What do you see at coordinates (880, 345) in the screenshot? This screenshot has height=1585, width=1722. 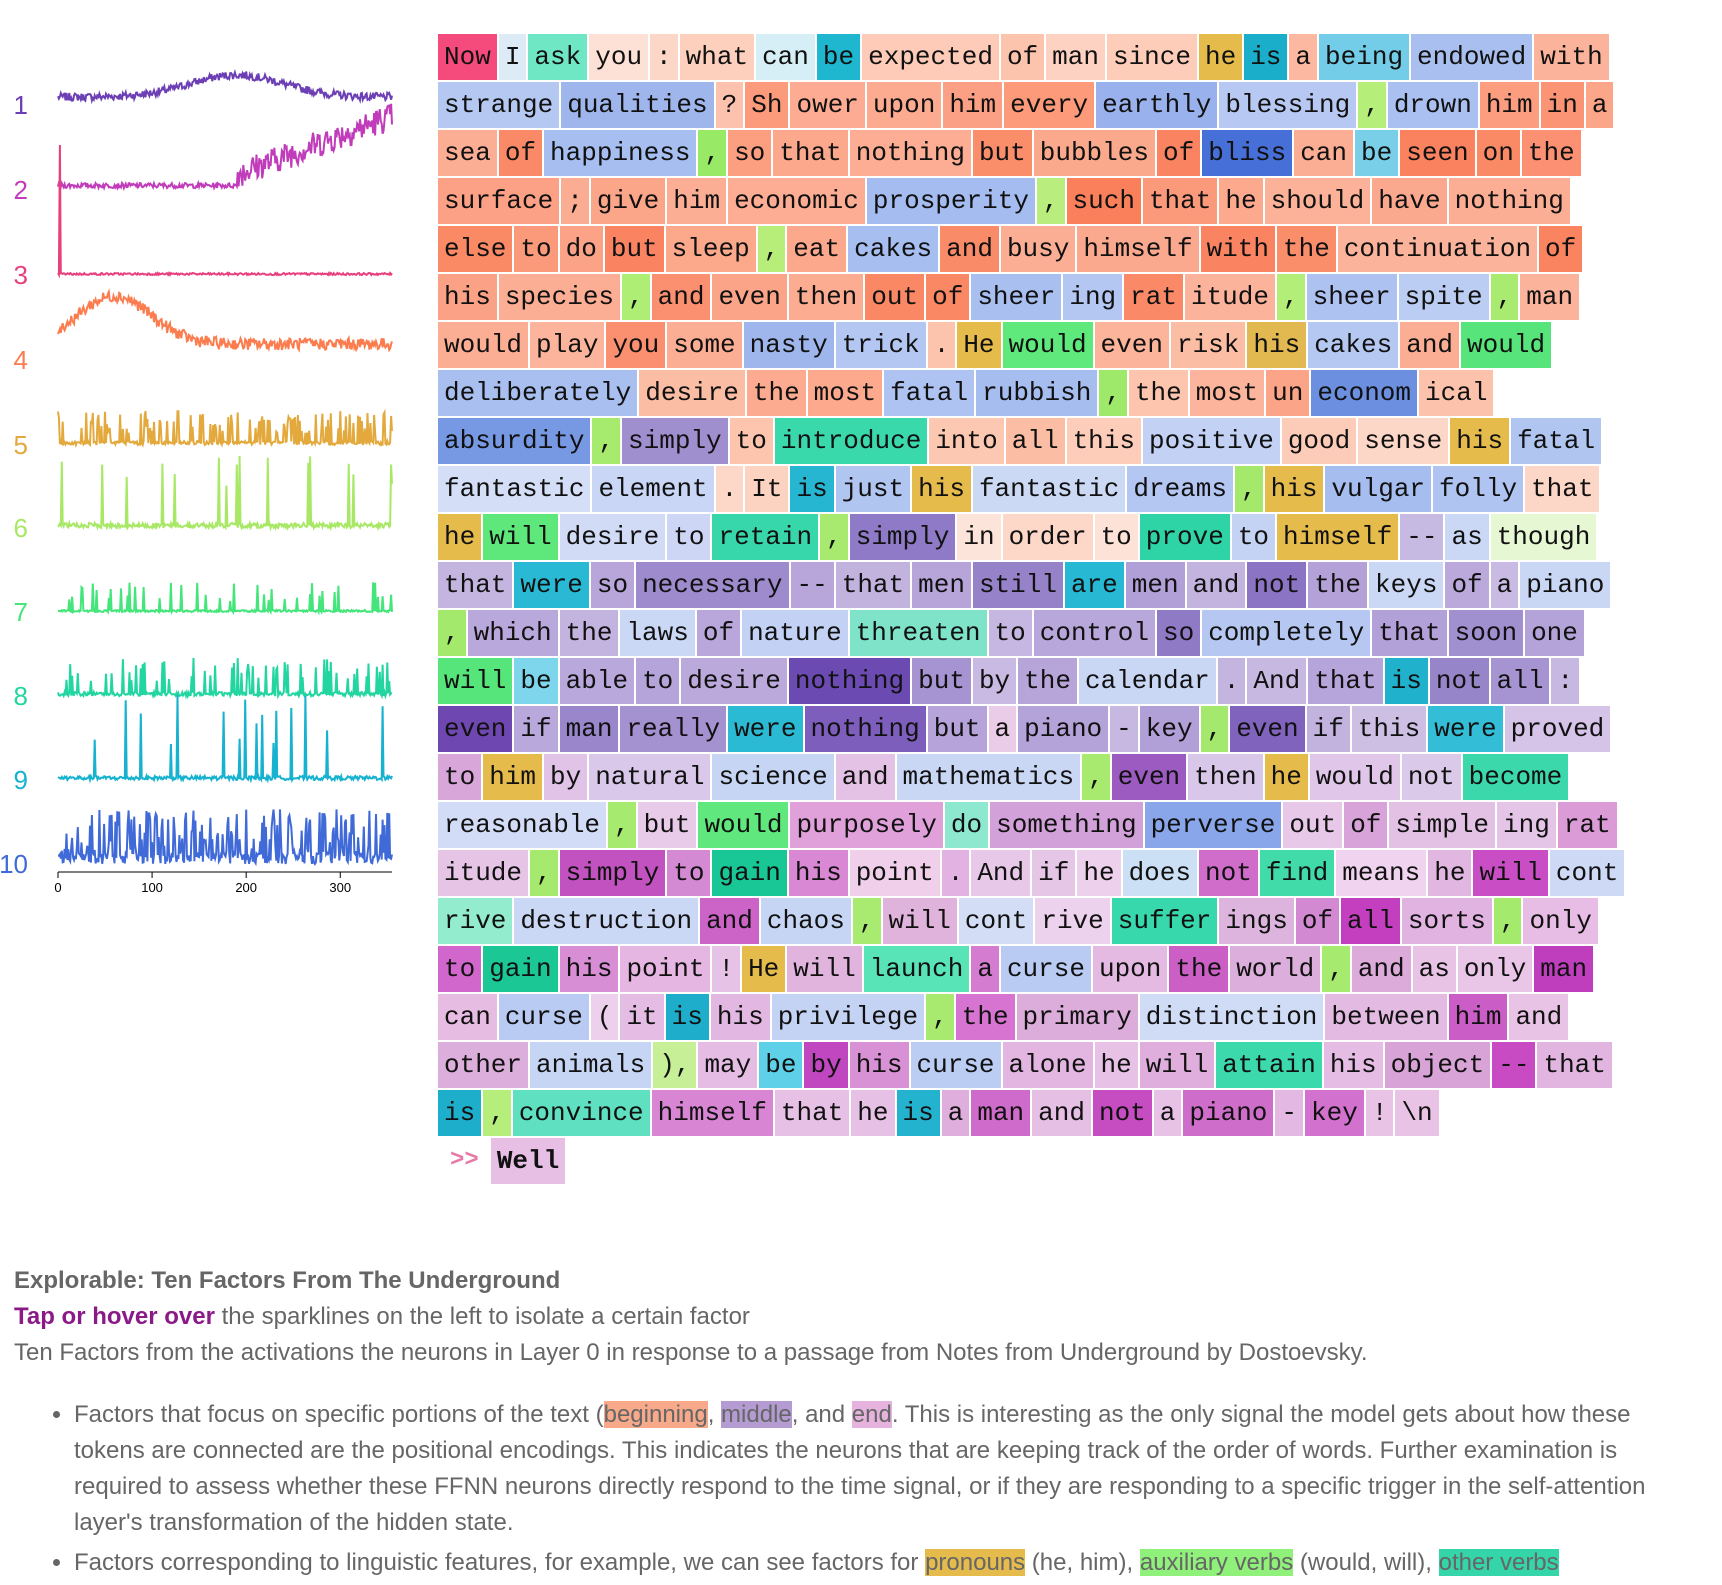 I see `token: trick` at bounding box center [880, 345].